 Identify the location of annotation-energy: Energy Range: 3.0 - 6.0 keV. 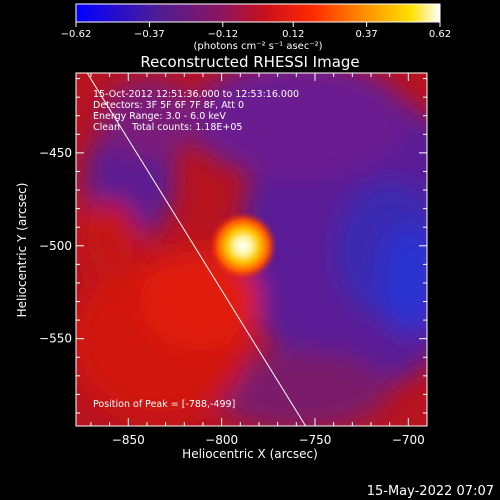
(159, 116).